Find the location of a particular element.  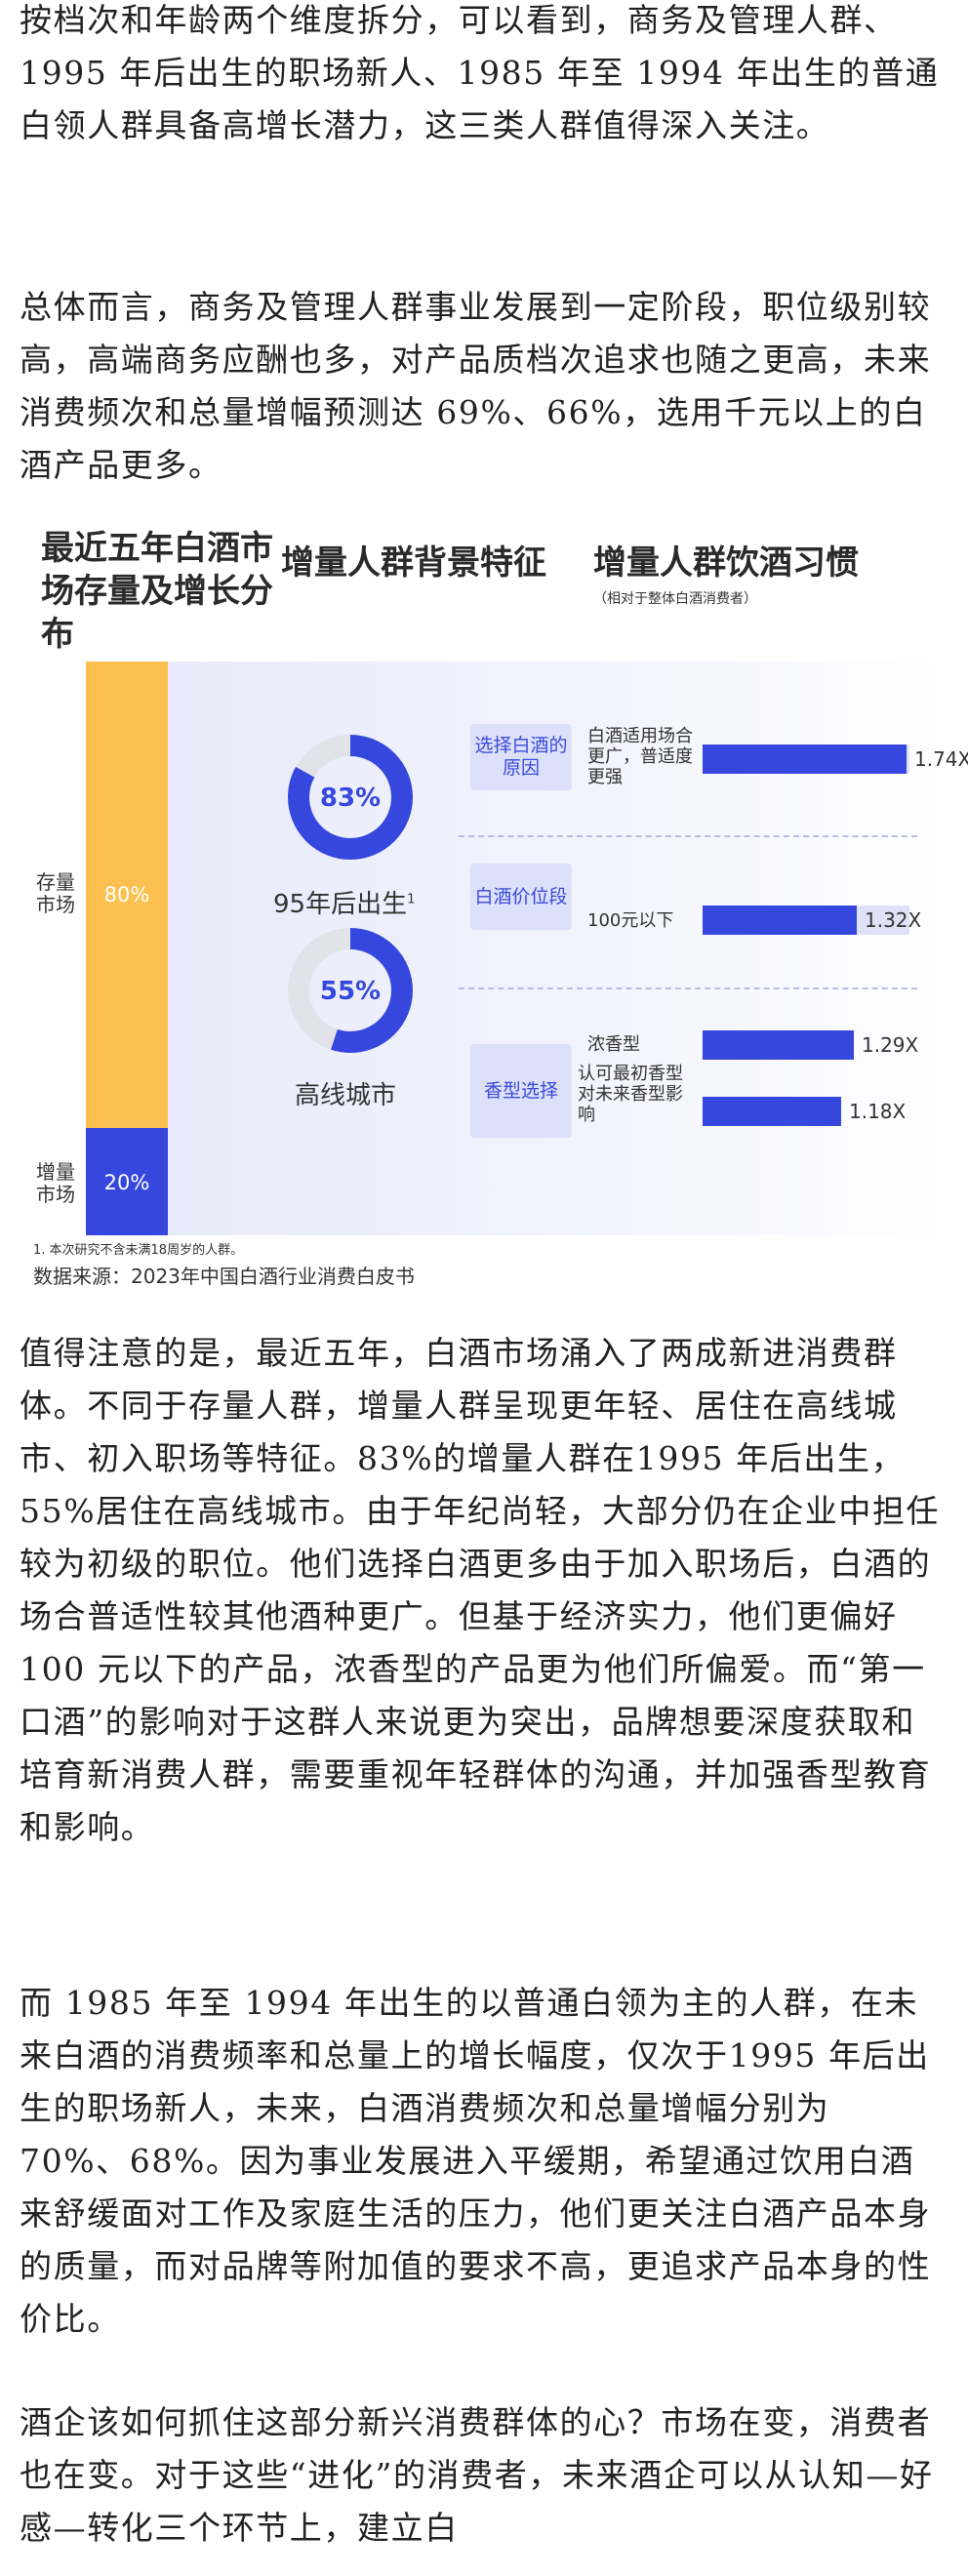

market-distribution-header: 最近五年白酒市场存量及增长分布 is located at coordinates (157, 591).